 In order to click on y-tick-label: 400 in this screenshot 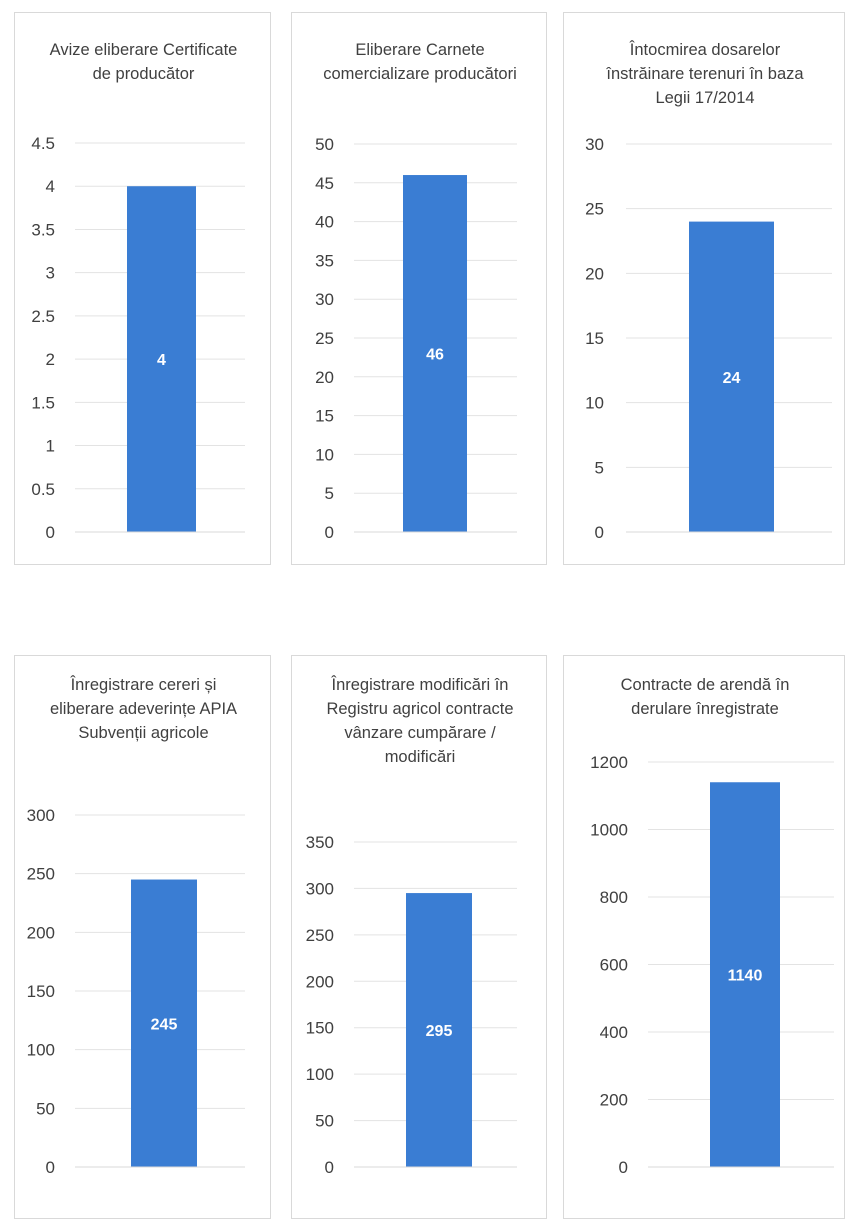, I will do `click(614, 1032)`.